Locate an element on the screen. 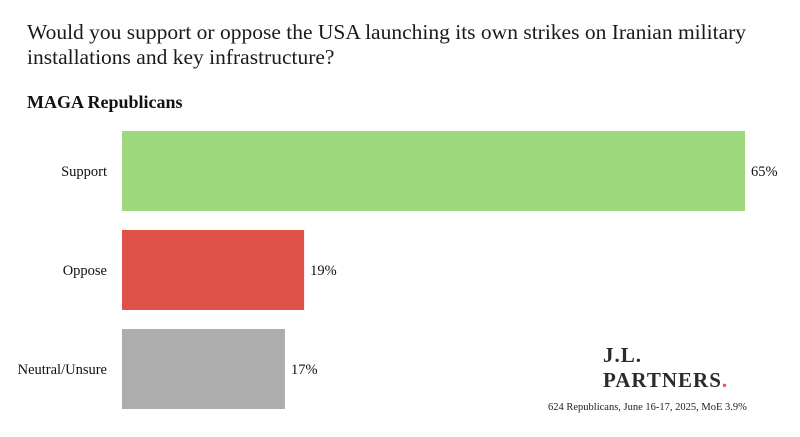 The height and width of the screenshot is (437, 800). category-label-oppose: Oppose is located at coordinates (85, 271).